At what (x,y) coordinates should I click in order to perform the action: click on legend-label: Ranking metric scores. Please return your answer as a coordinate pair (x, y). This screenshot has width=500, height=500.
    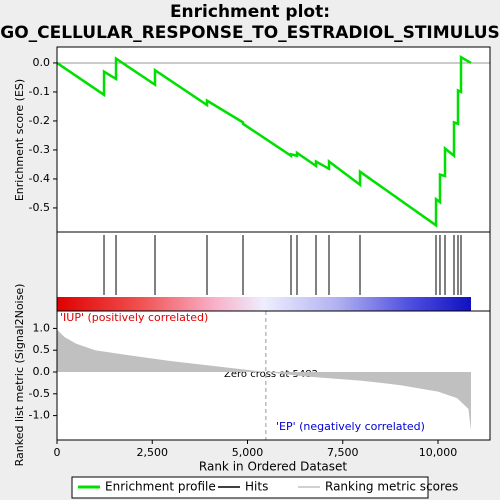
    Looking at the image, I should click on (391, 487).